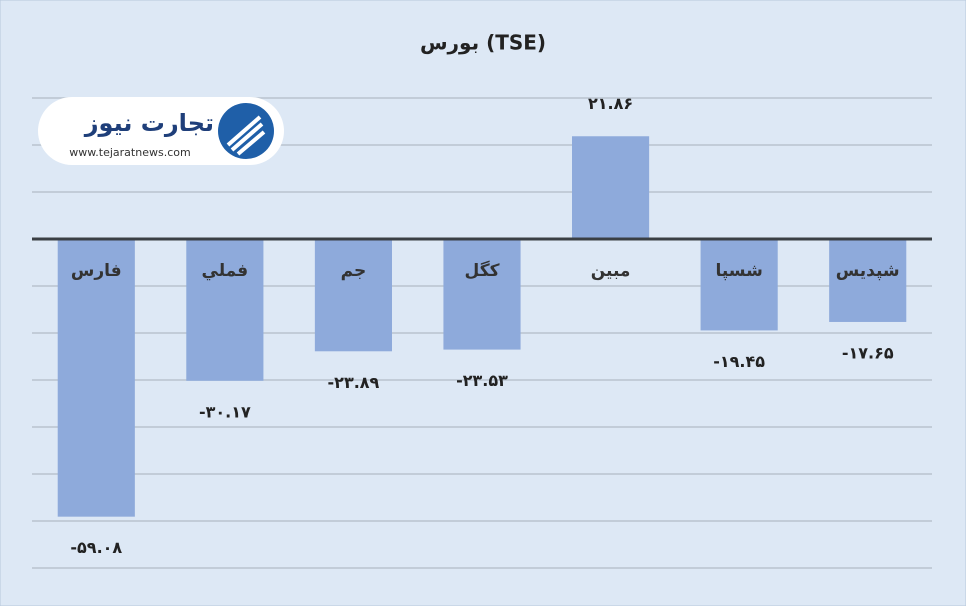  I want to click on logo: تجارت نیوز www.tejaratnews.com, so click(161, 131).